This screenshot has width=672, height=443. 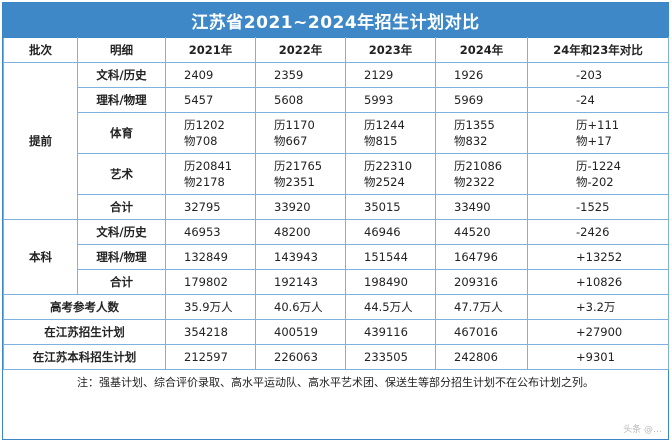 What do you see at coordinates (598, 232) in the screenshot?
I see `diff-cell: -2426` at bounding box center [598, 232].